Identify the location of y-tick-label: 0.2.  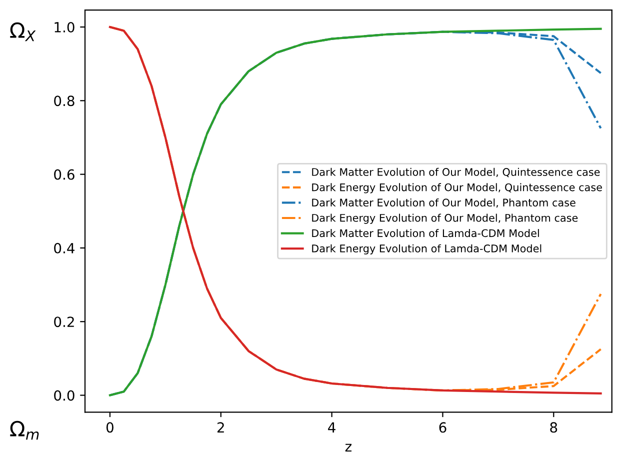
(64, 322).